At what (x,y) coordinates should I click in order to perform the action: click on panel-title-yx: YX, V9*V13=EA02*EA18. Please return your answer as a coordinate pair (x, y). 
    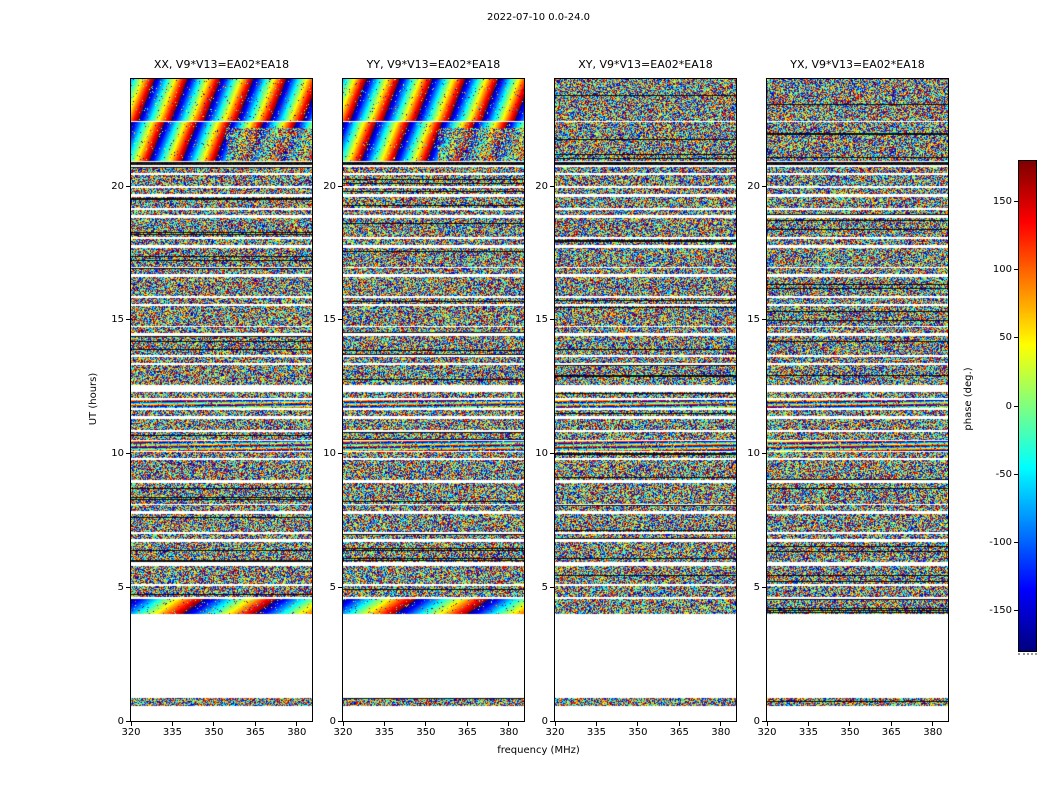
    Looking at the image, I should click on (857, 64).